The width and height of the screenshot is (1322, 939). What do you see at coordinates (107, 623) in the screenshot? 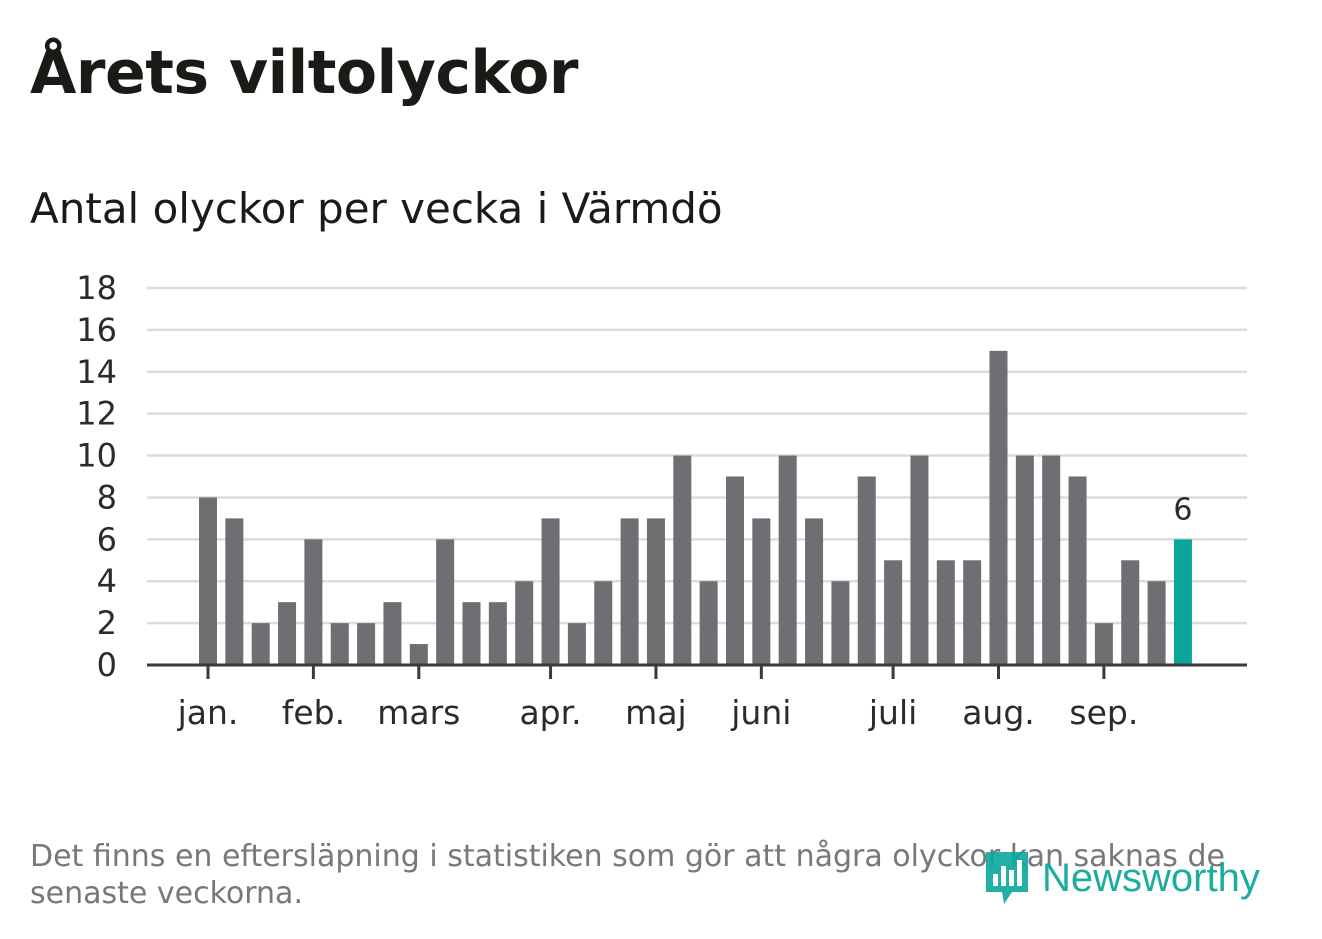
I see `y-tick-label: 2` at bounding box center [107, 623].